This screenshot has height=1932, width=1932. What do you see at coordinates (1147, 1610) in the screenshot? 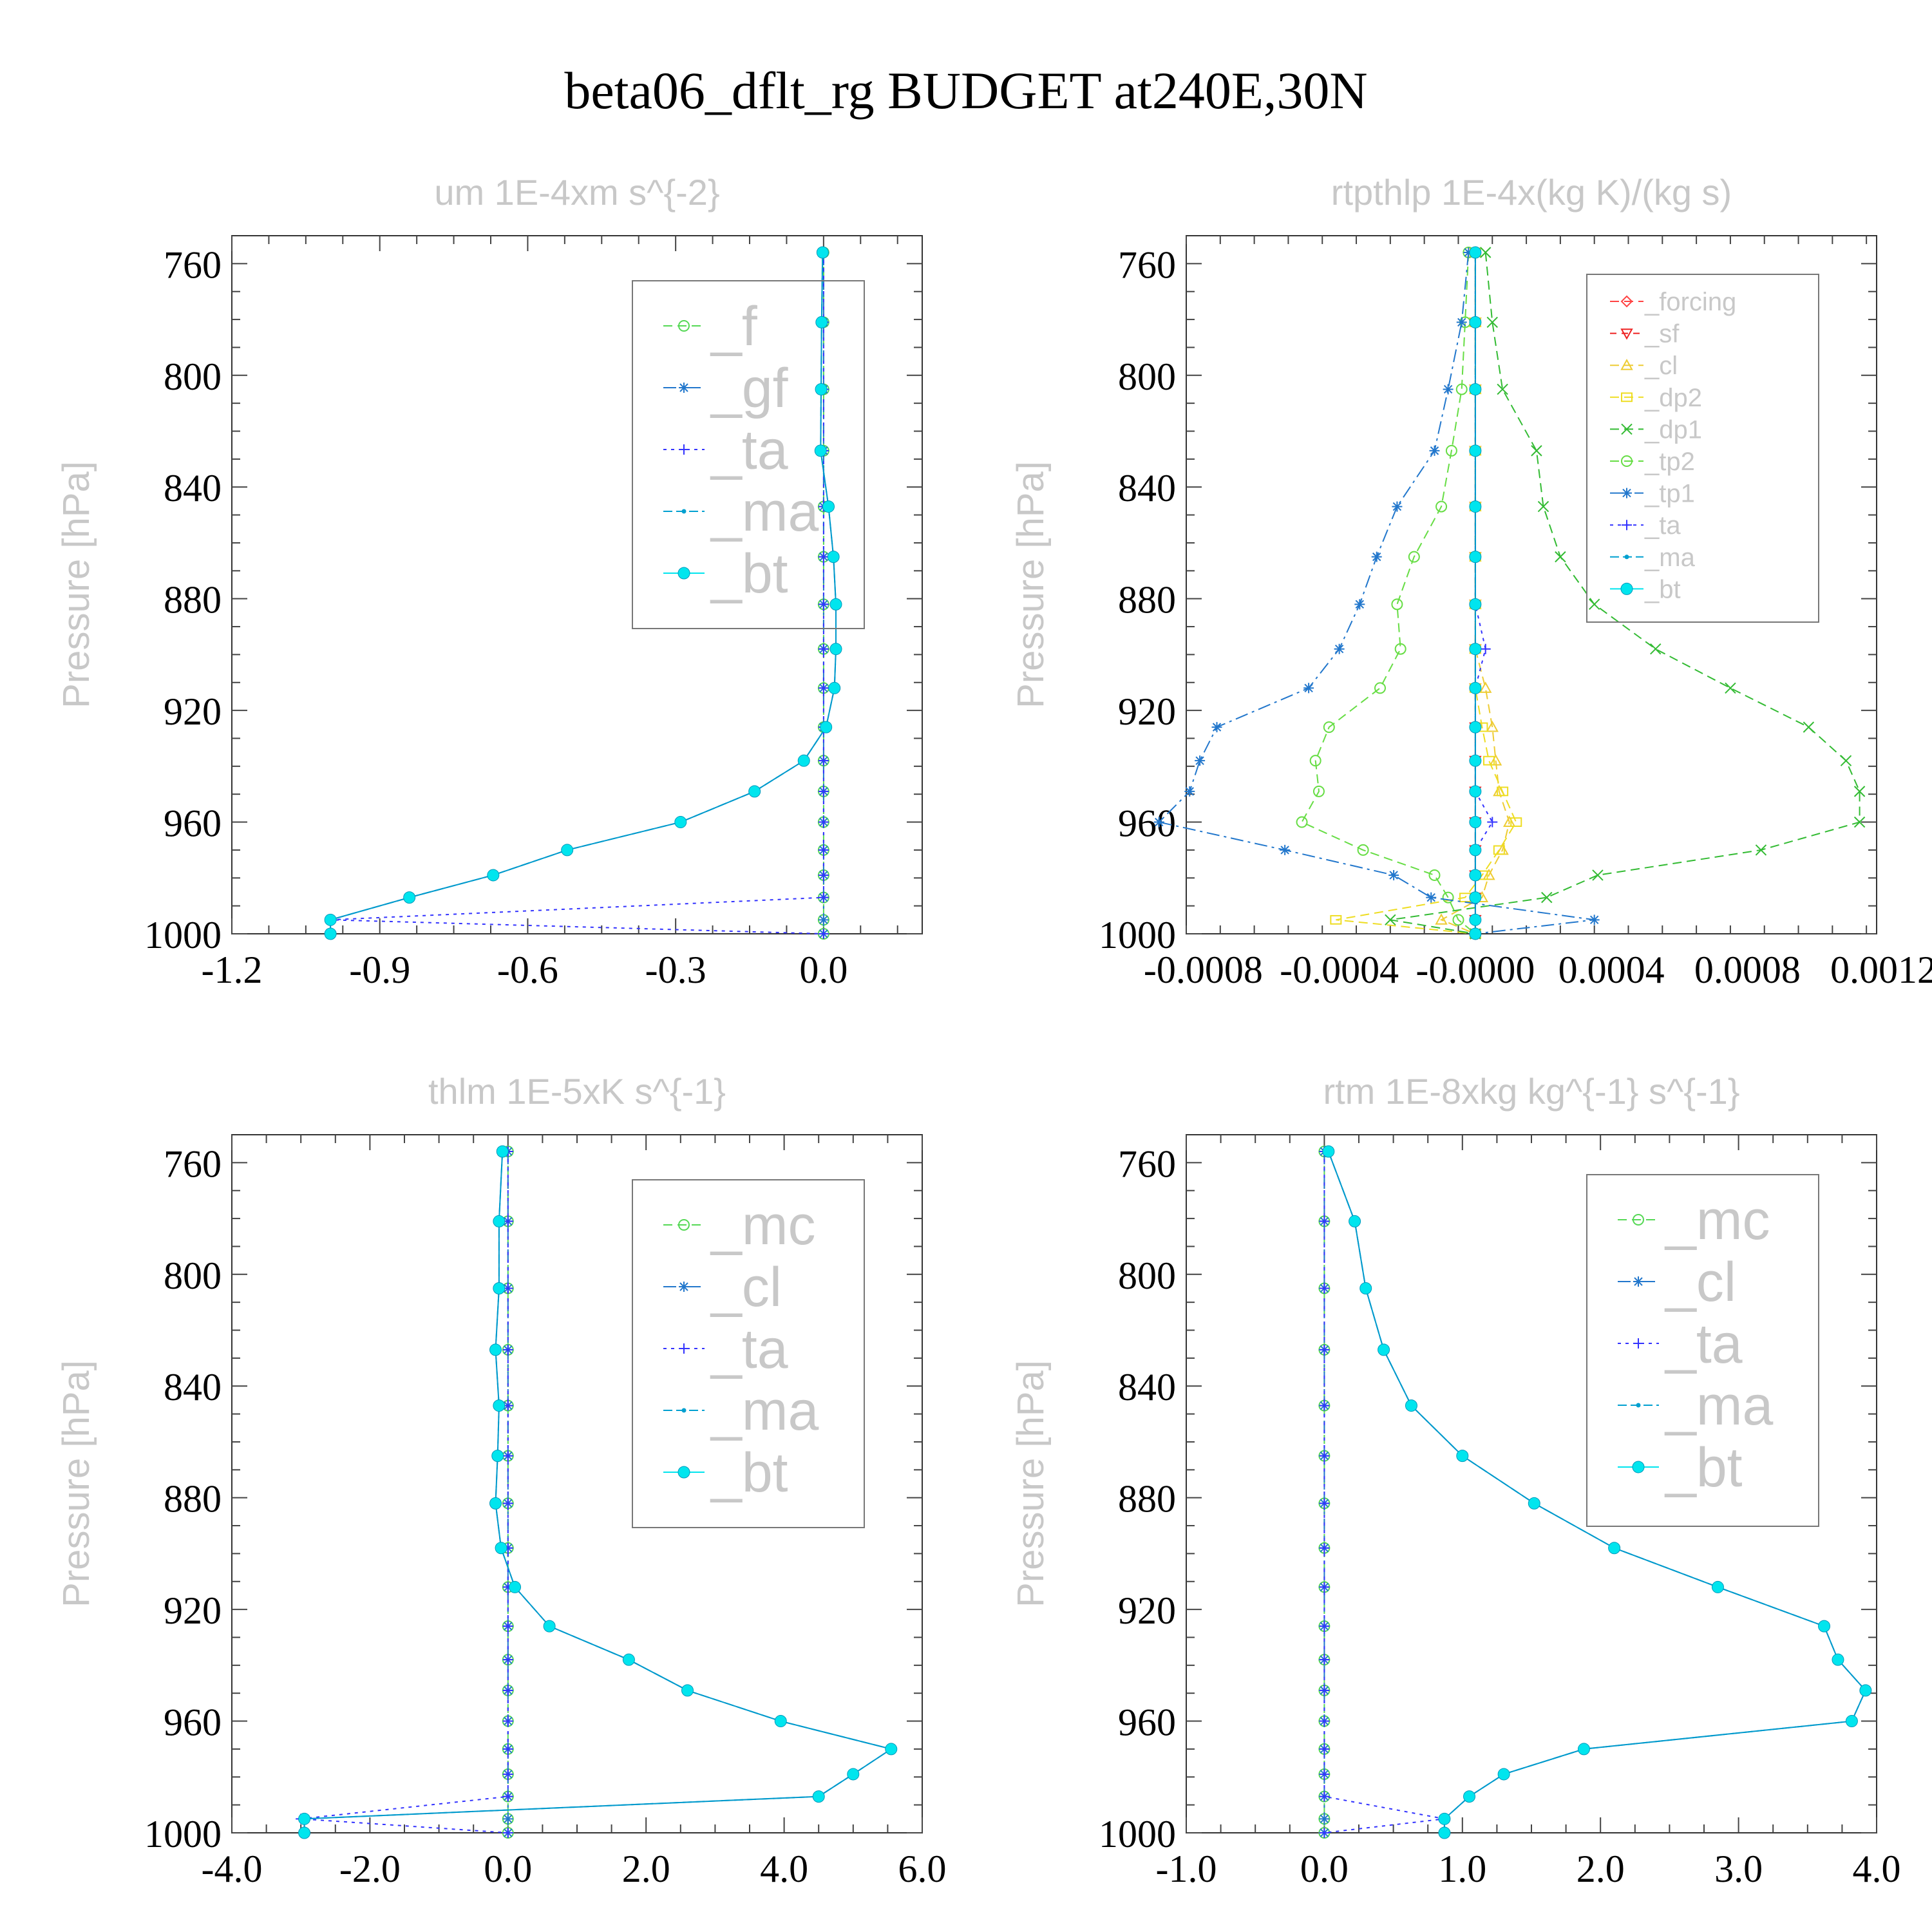
I see `y-tick-label: 920` at bounding box center [1147, 1610].